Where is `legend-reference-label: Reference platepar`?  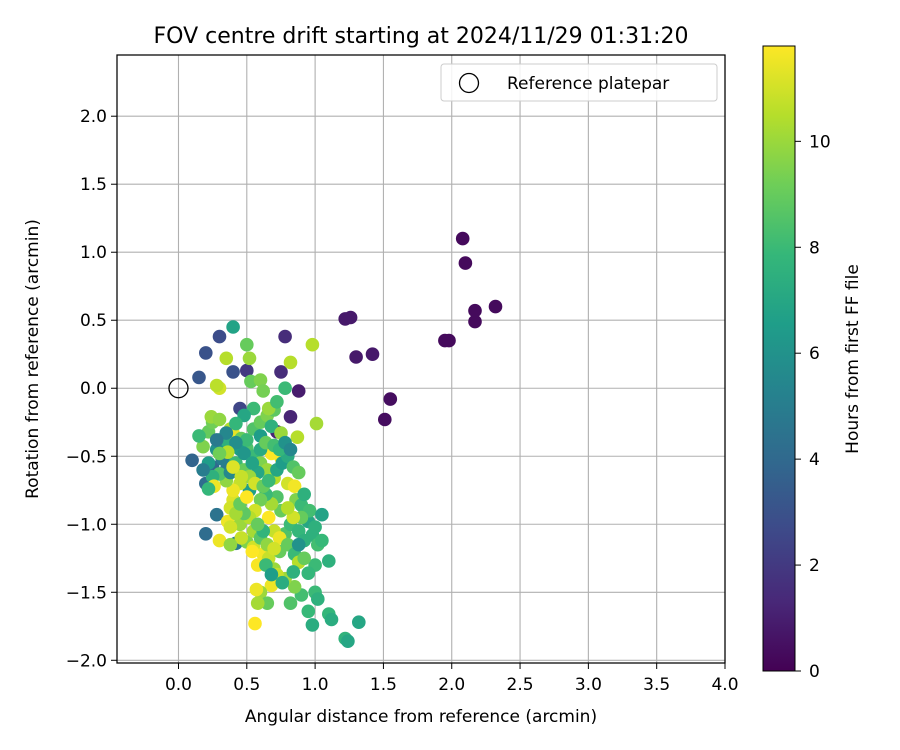
legend-reference-label: Reference platepar is located at coordinates (588, 84).